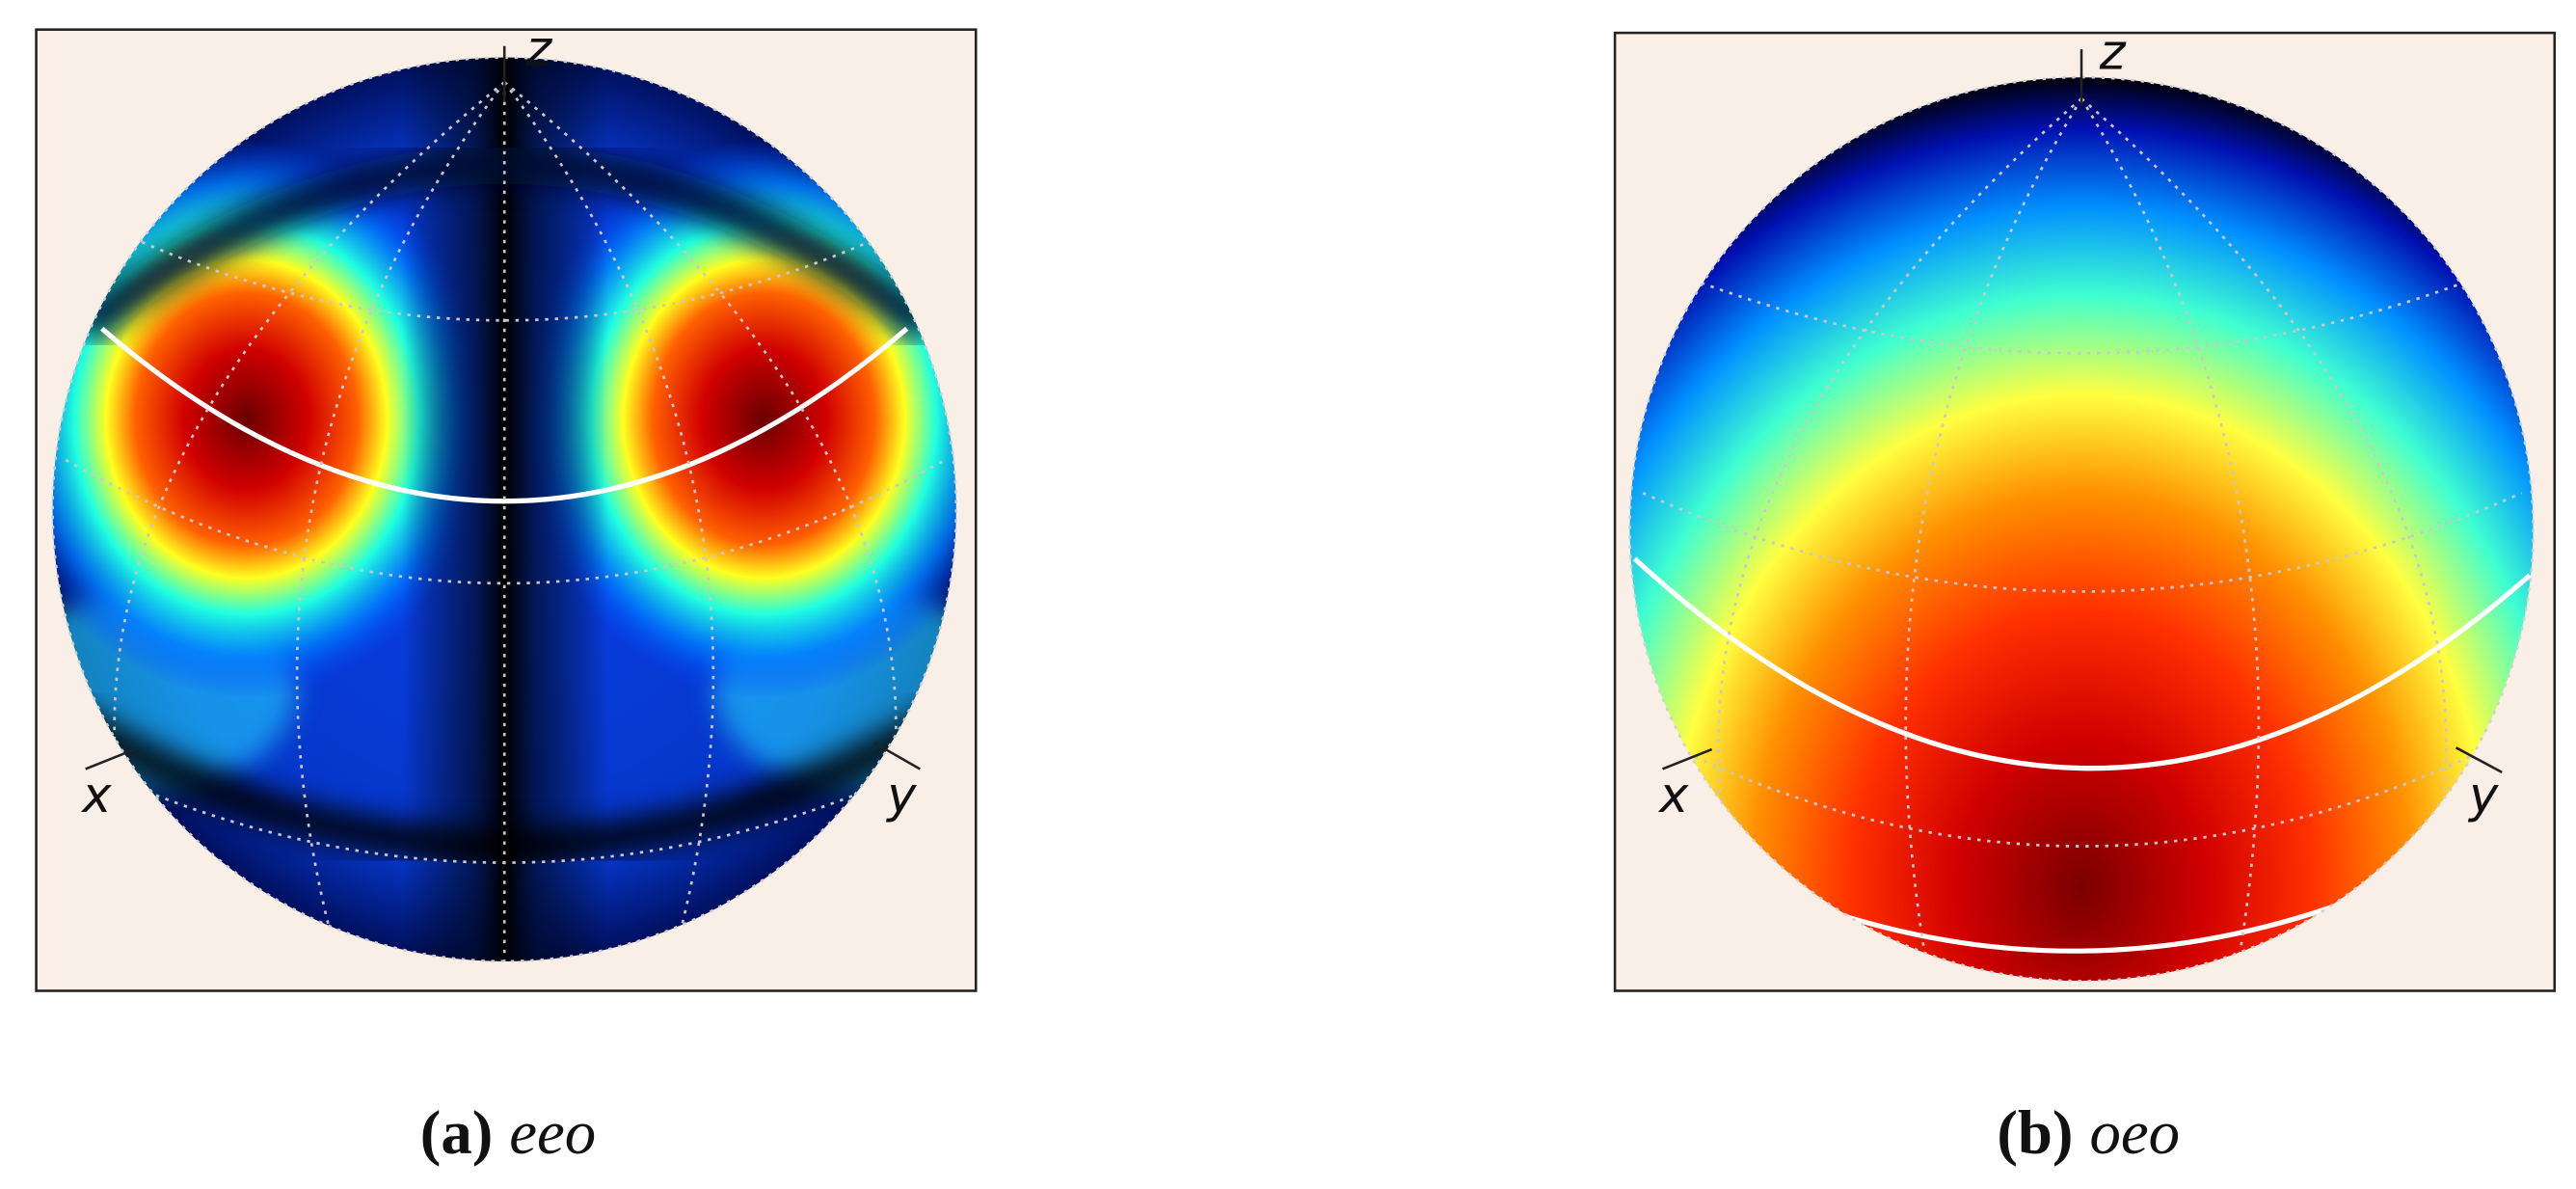  What do you see at coordinates (2035, 1133) in the screenshot?
I see `panel-label: (b)` at bounding box center [2035, 1133].